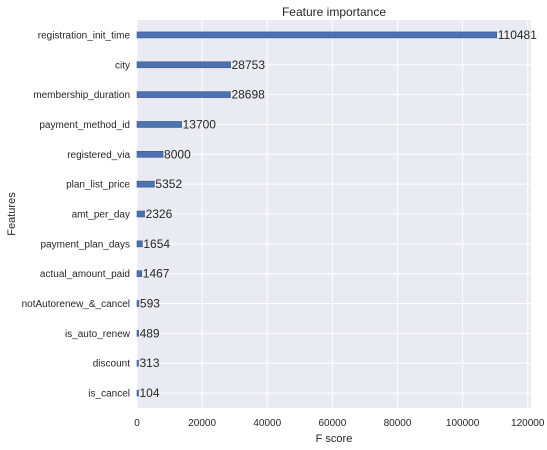 This screenshot has height=450, width=547. What do you see at coordinates (137, 363) in the screenshot?
I see `bar-discount` at bounding box center [137, 363].